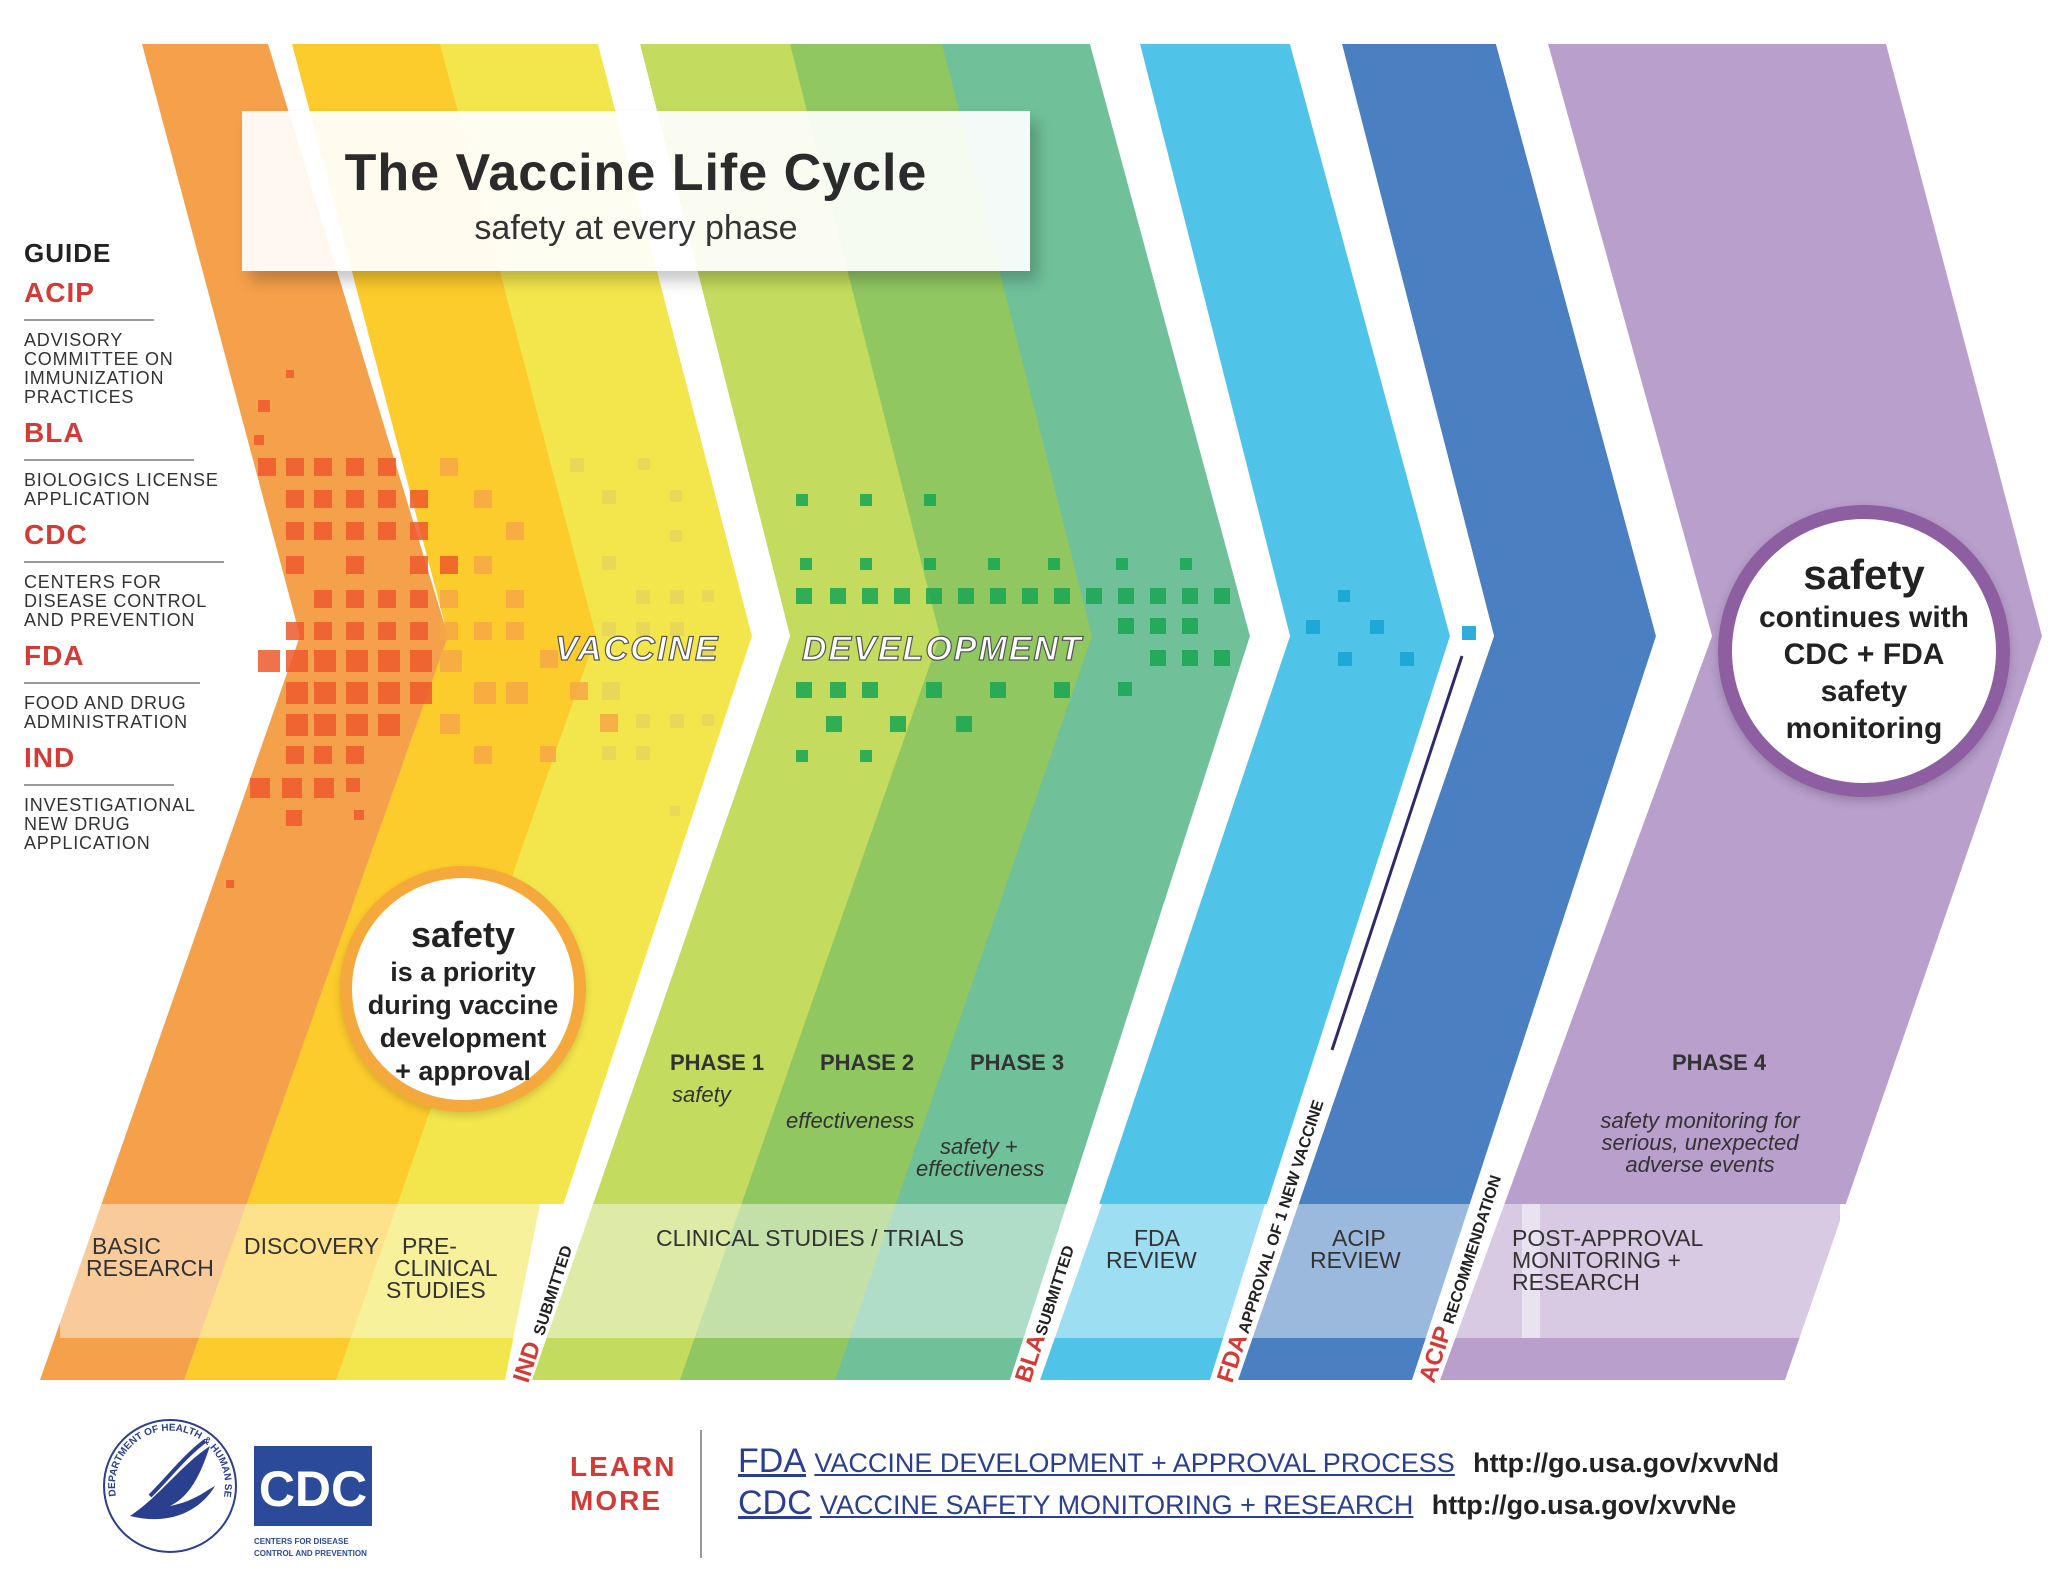 This screenshot has width=2048, height=1583. What do you see at coordinates (1391, 628) in the screenshot?
I see `pixel-squares-blue` at bounding box center [1391, 628].